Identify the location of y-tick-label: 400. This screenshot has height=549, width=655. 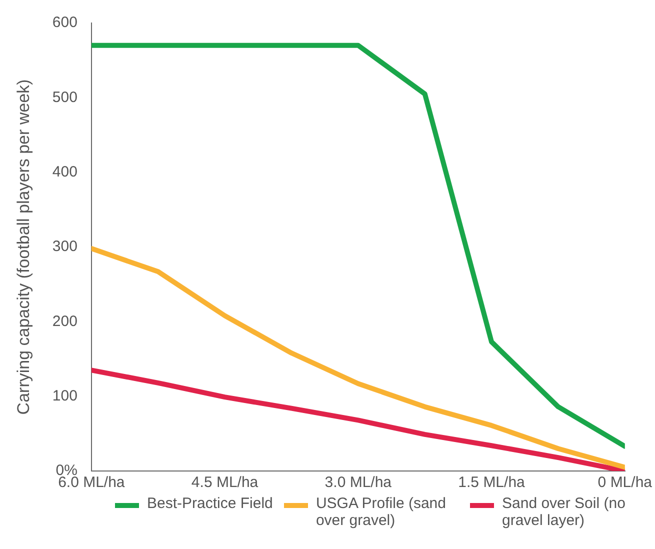
(65, 171).